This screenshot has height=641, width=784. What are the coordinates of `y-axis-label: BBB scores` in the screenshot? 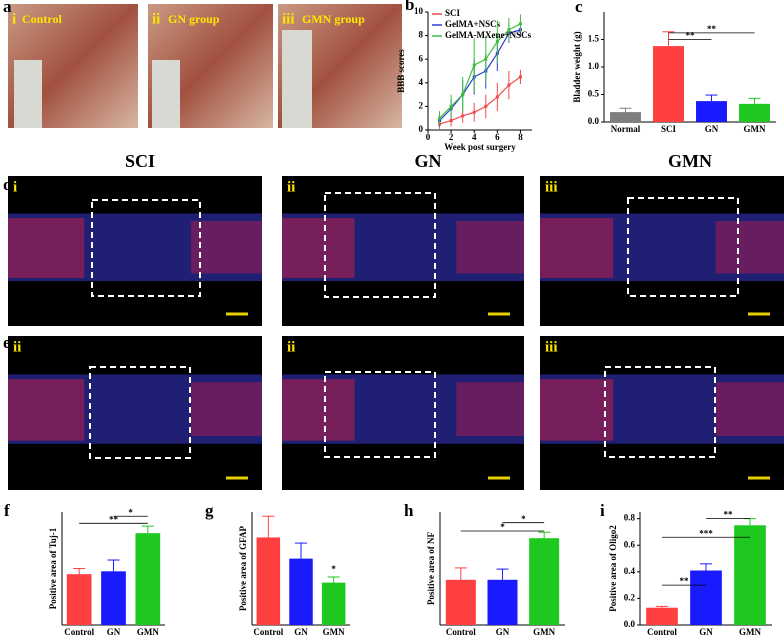 It's located at (401, 71).